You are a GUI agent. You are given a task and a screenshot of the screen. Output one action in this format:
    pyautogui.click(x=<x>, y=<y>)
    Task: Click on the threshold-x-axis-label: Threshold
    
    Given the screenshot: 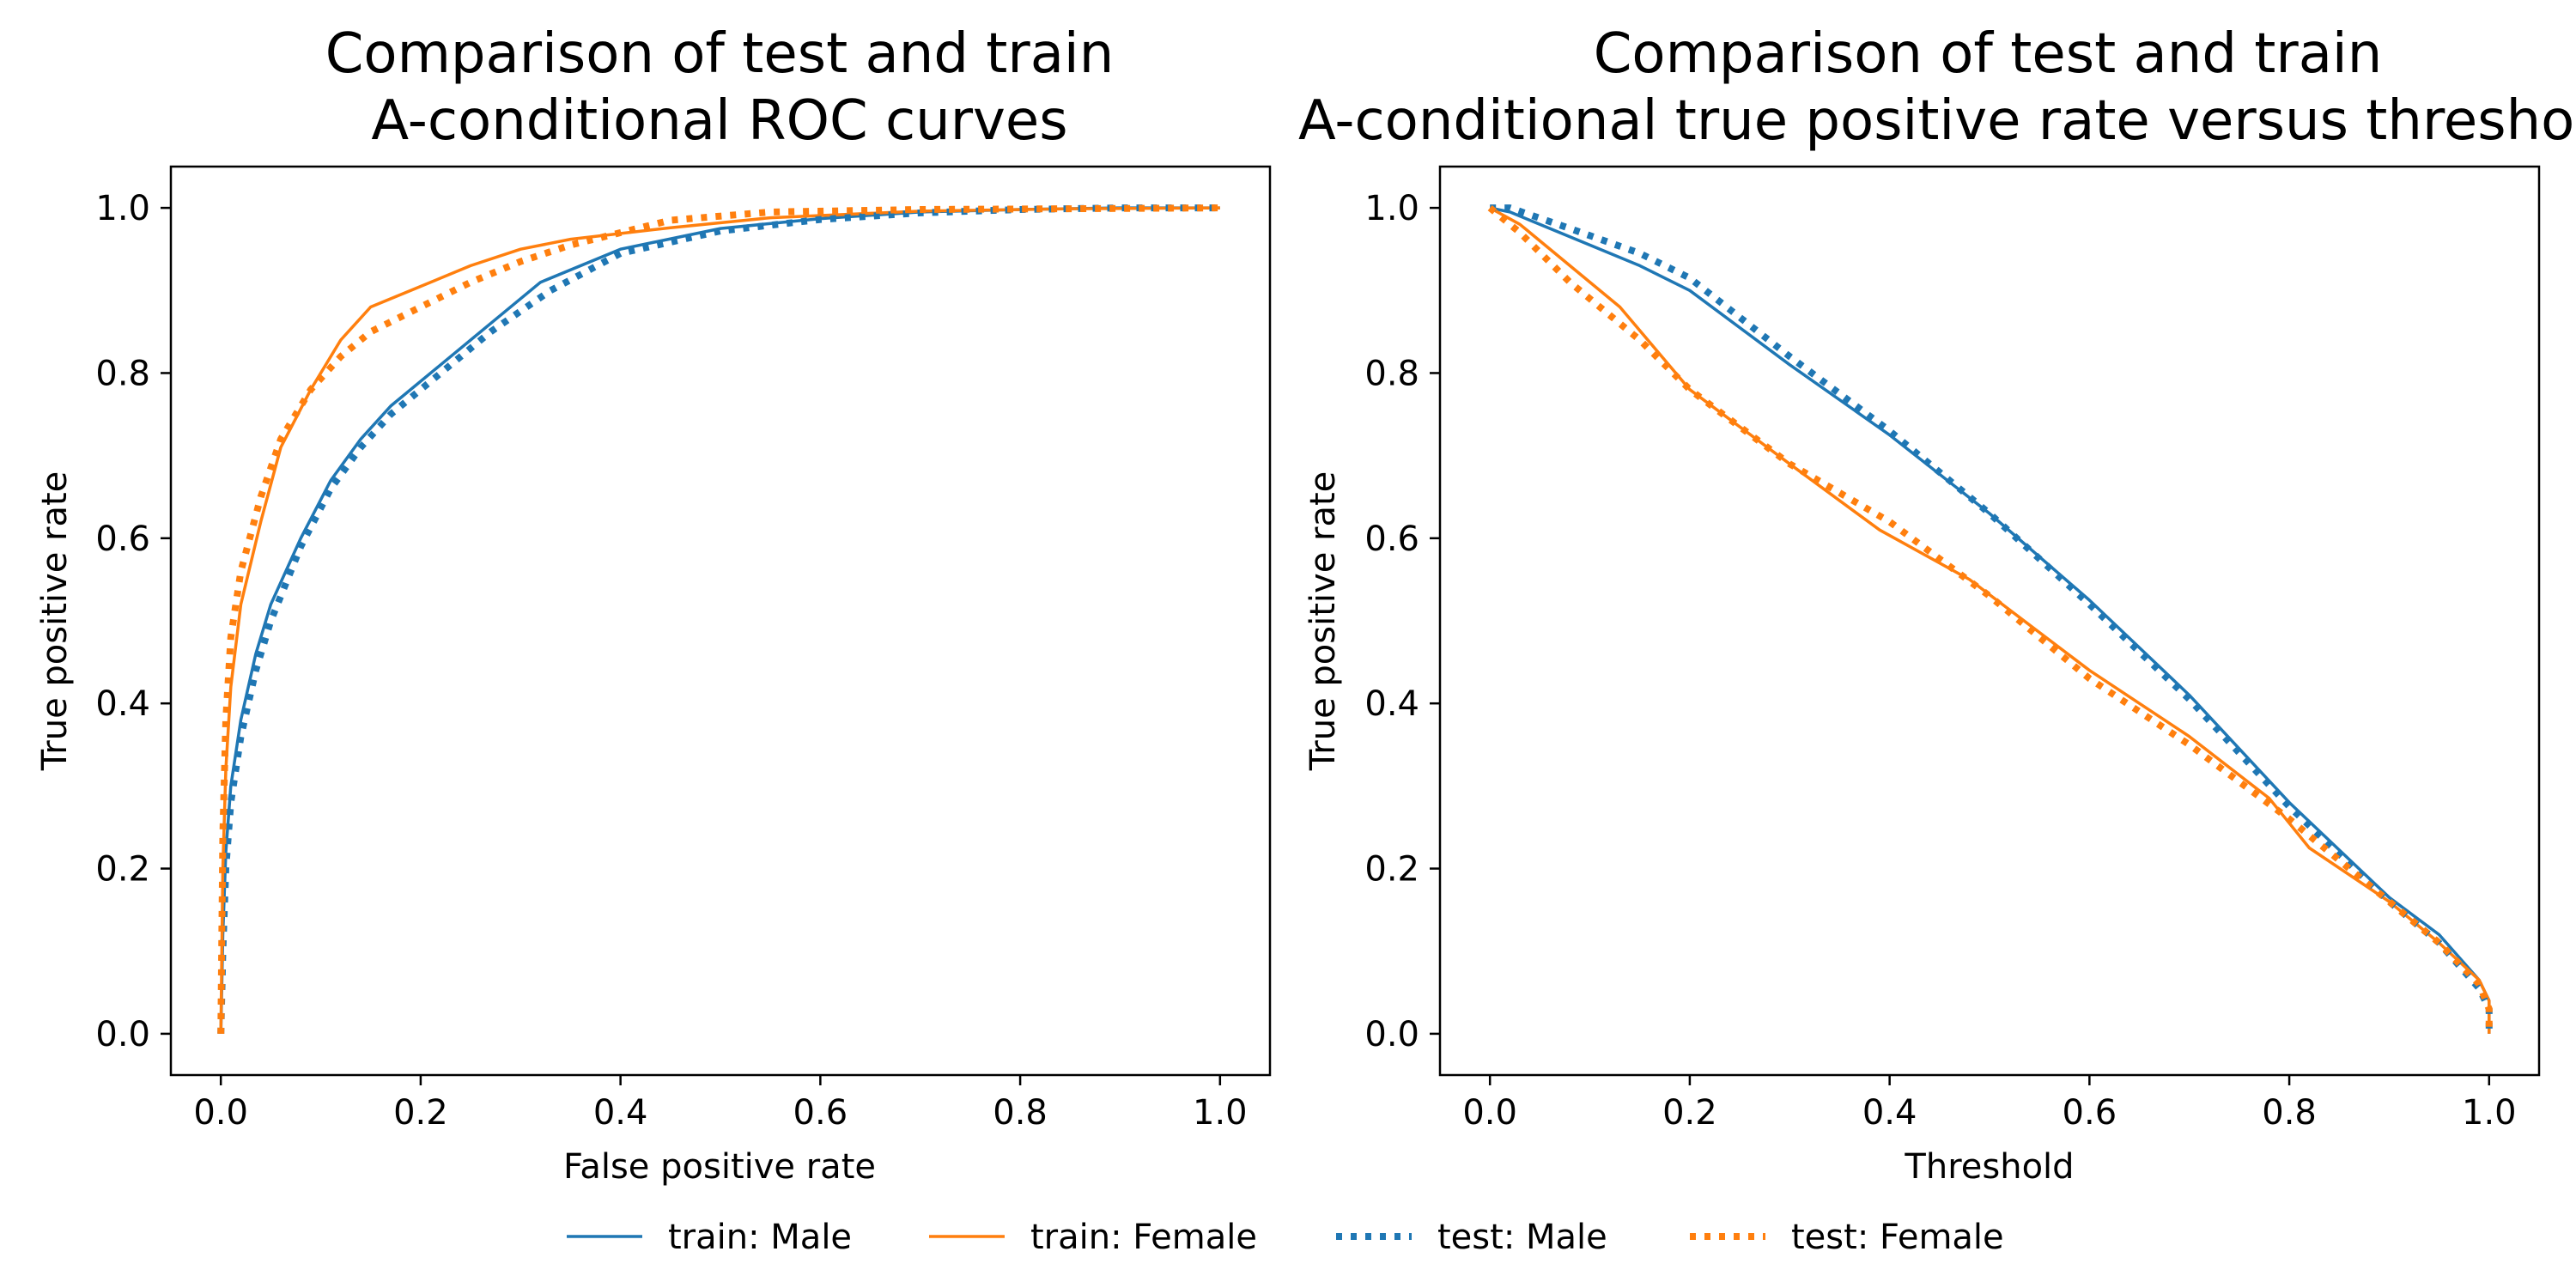 What is the action you would take?
    pyautogui.click(x=1989, y=1167)
    